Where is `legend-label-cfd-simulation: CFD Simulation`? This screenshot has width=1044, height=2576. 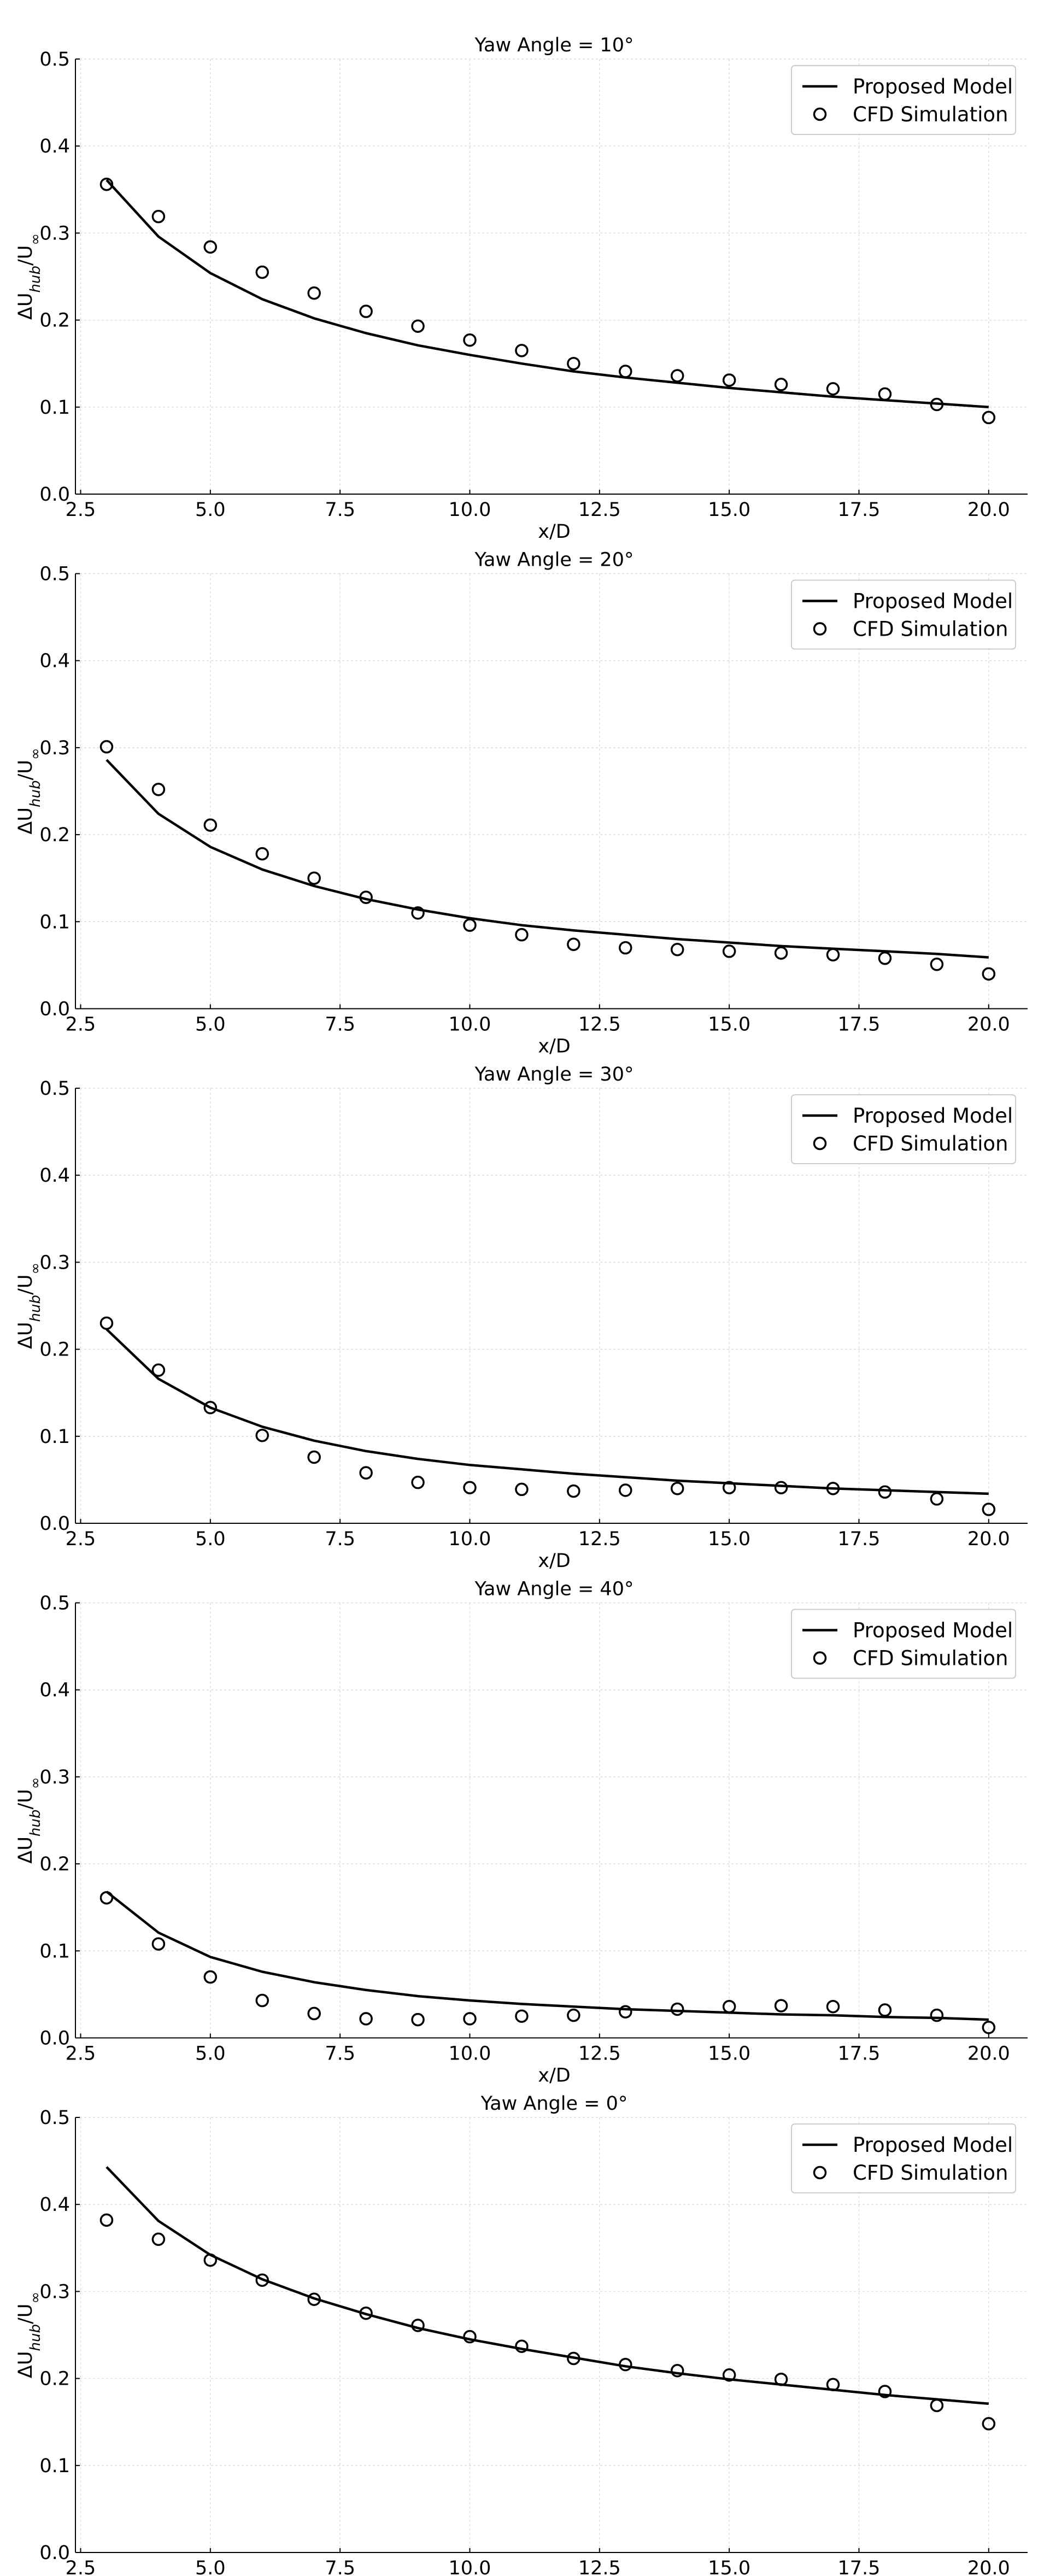
legend-label-cfd-simulation: CFD Simulation is located at coordinates (930, 1143).